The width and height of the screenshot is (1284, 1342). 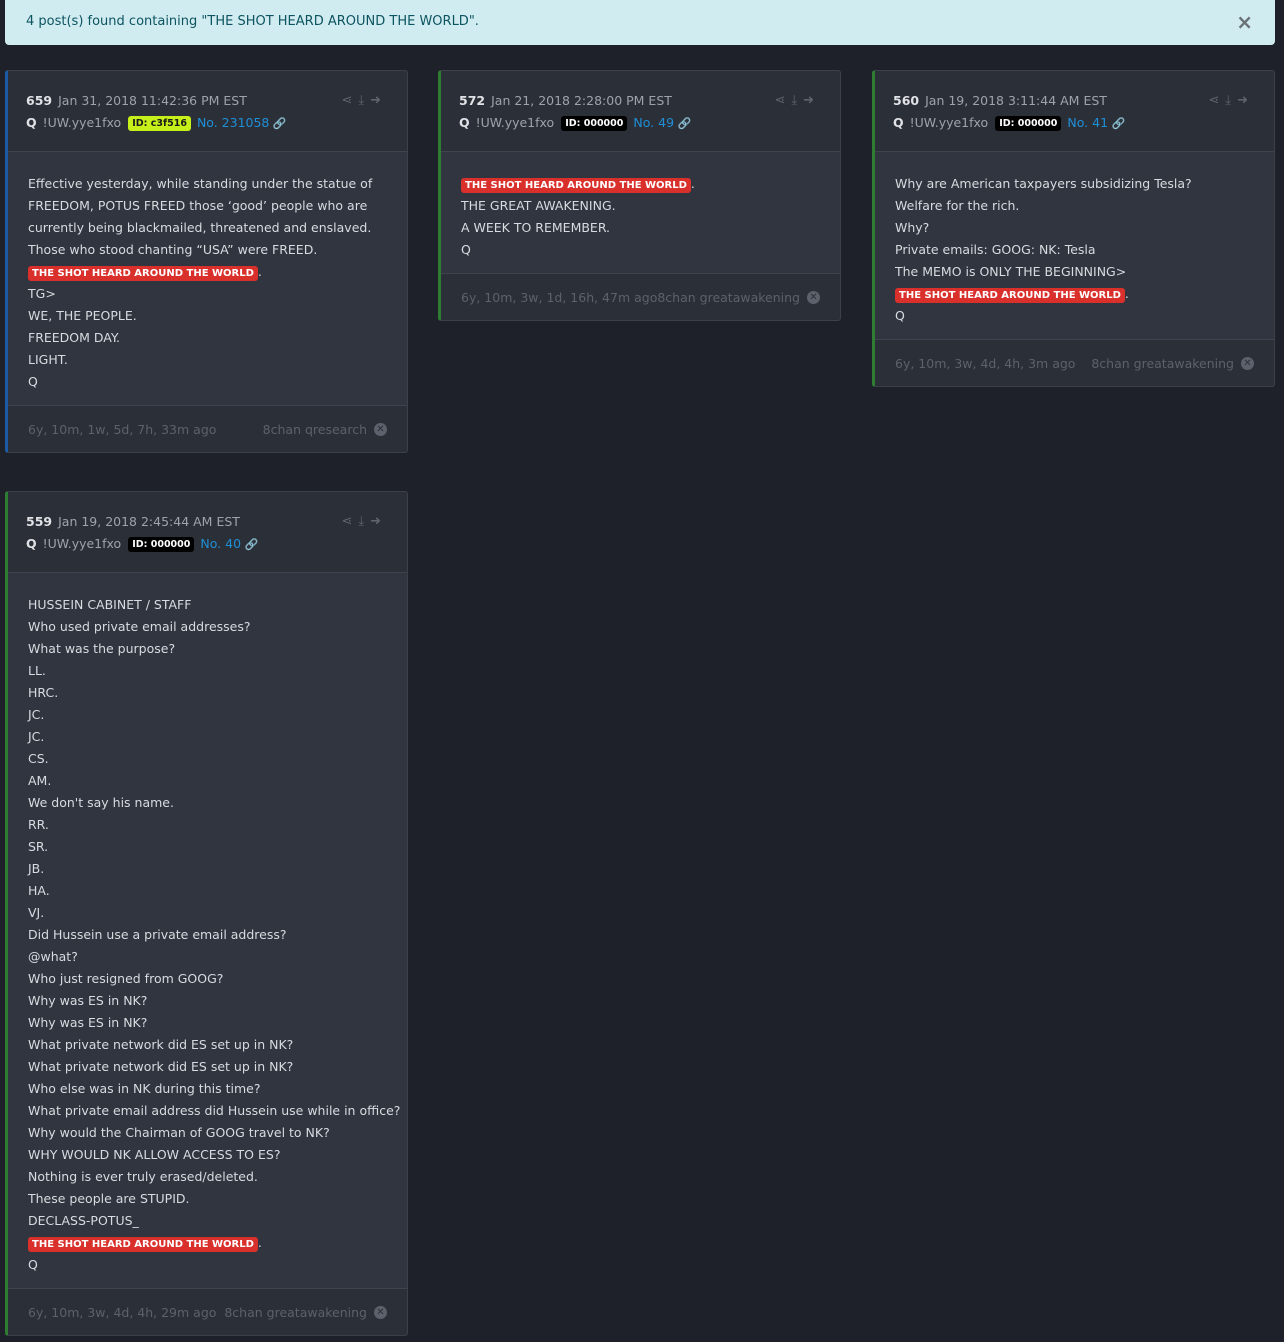 What do you see at coordinates (242, 122) in the screenshot?
I see `post-number-link: No. 231058 🔗` at bounding box center [242, 122].